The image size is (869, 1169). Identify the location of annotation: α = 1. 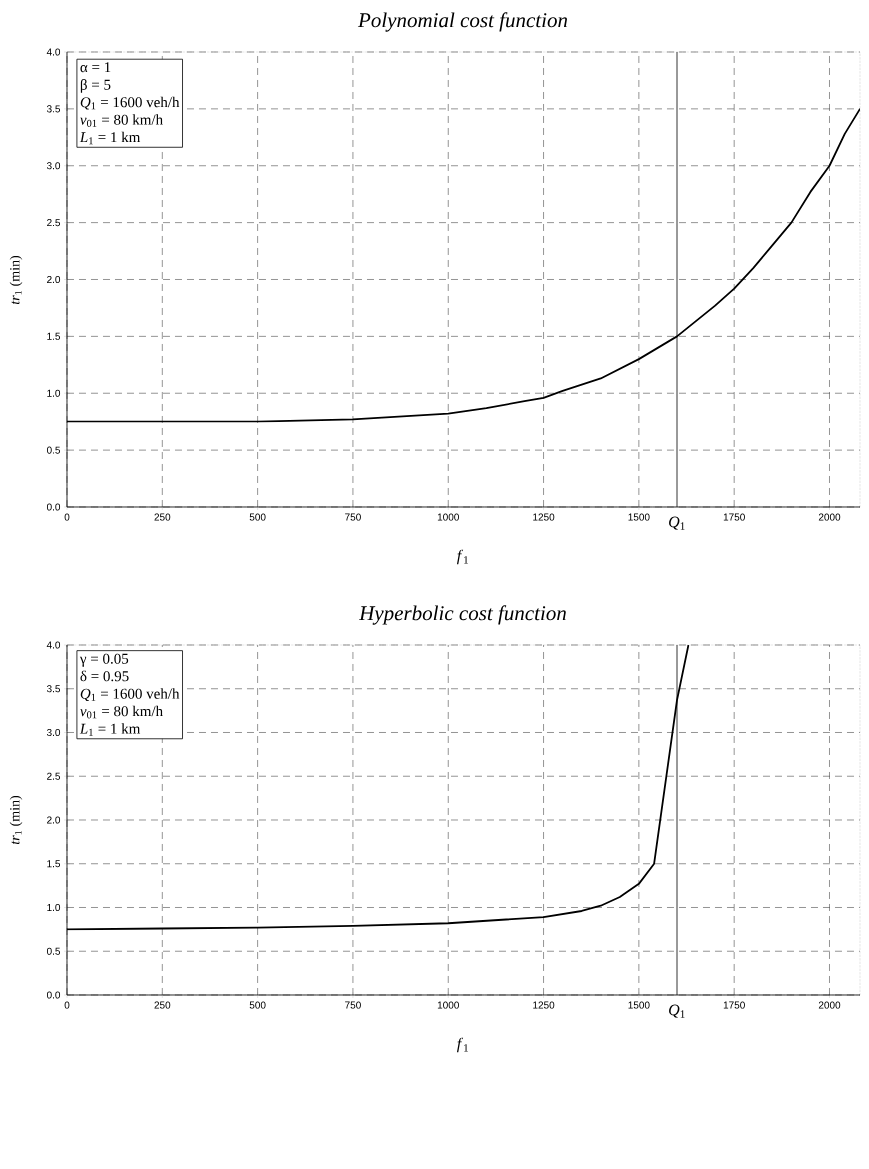
(95, 67).